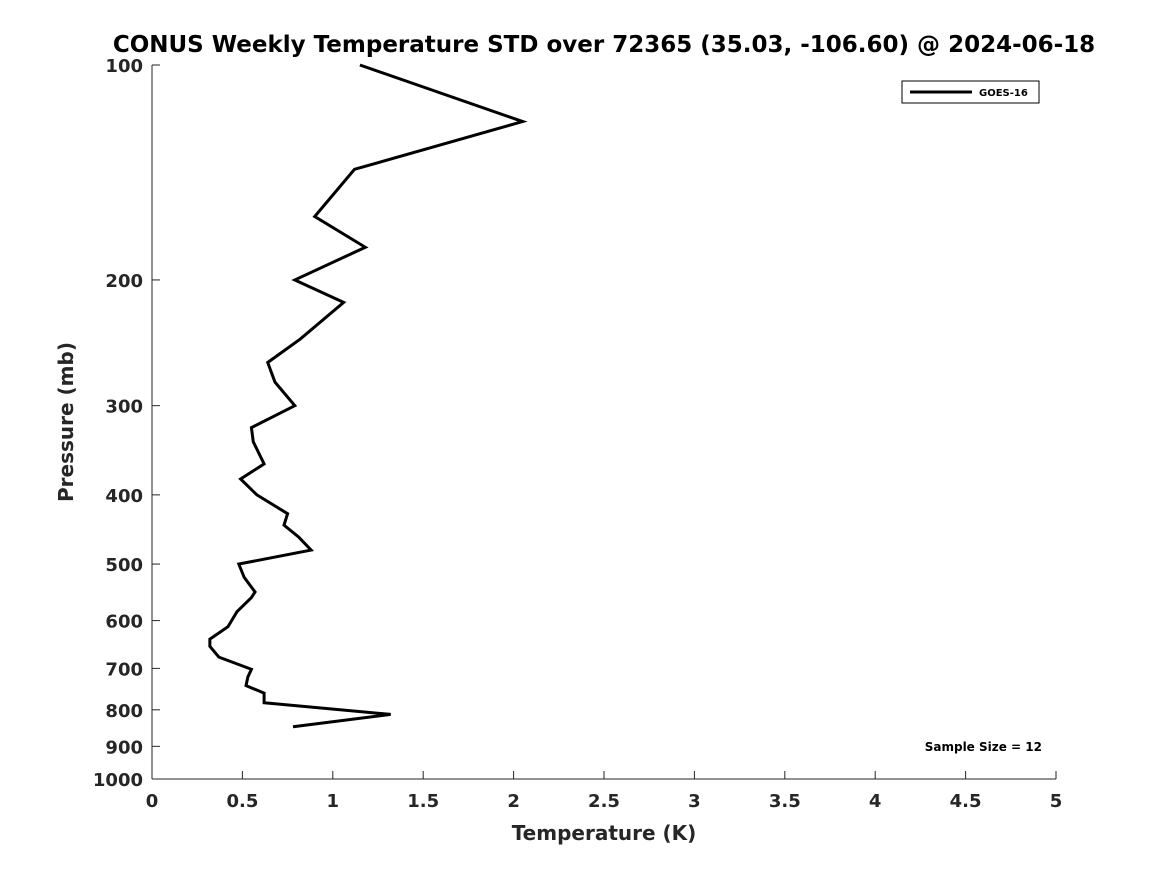 The height and width of the screenshot is (875, 1167). What do you see at coordinates (242, 801) in the screenshot?
I see `x-tick-label: 0.5` at bounding box center [242, 801].